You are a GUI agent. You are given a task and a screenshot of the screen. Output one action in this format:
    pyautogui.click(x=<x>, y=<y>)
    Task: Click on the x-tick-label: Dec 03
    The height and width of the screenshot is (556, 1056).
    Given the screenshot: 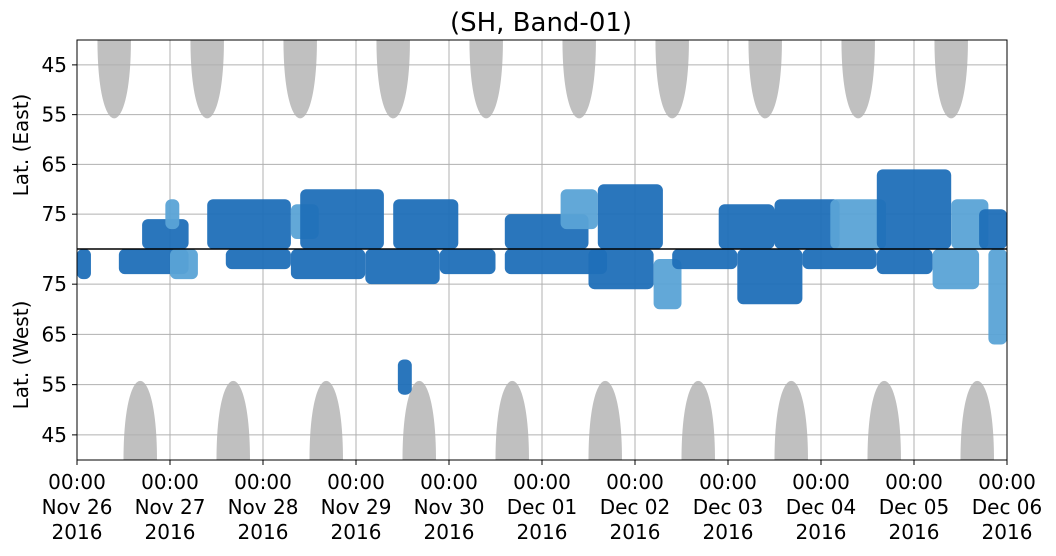 What is the action you would take?
    pyautogui.click(x=728, y=507)
    